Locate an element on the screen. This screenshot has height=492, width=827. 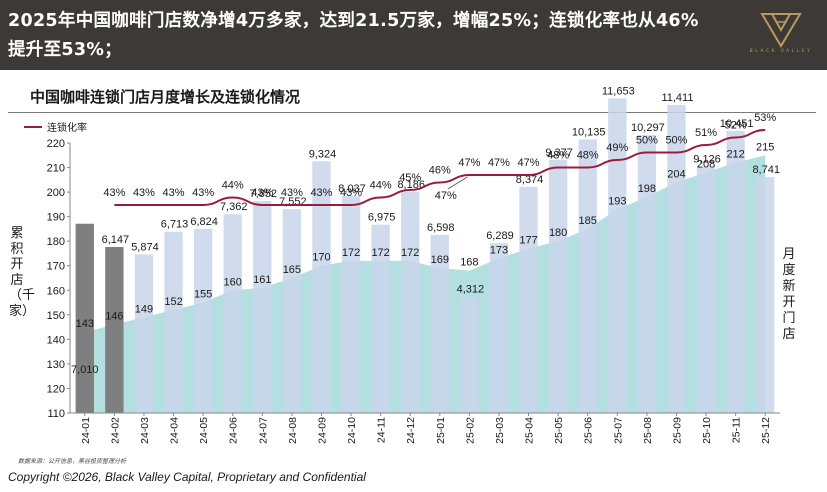
monthly-value-label: 10,135 is located at coordinates (589, 132).